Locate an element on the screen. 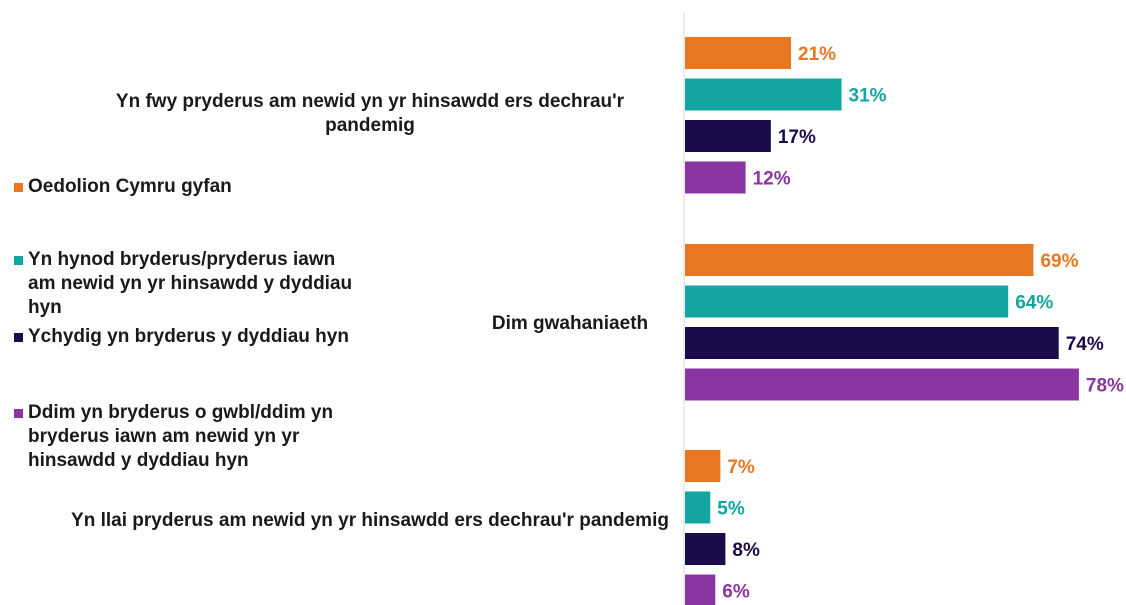  legend-item: Oedolion Cymru gyfan is located at coordinates (189, 187).